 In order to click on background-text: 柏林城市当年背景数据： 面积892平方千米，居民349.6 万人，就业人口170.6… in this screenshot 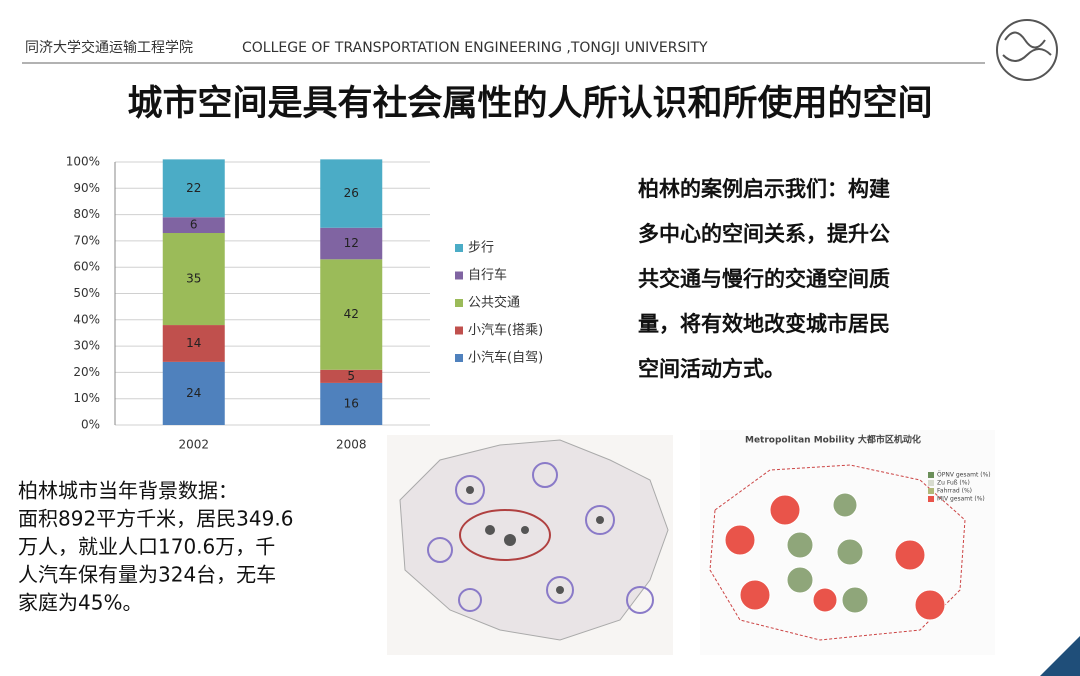, I will do `click(155, 547)`.